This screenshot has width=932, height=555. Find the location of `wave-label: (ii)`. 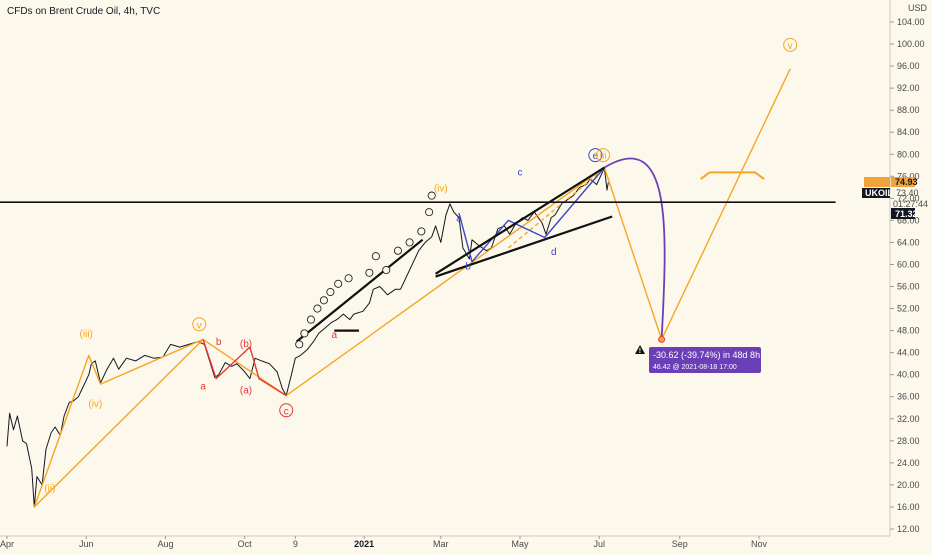

wave-label: (ii) is located at coordinates (49, 488).